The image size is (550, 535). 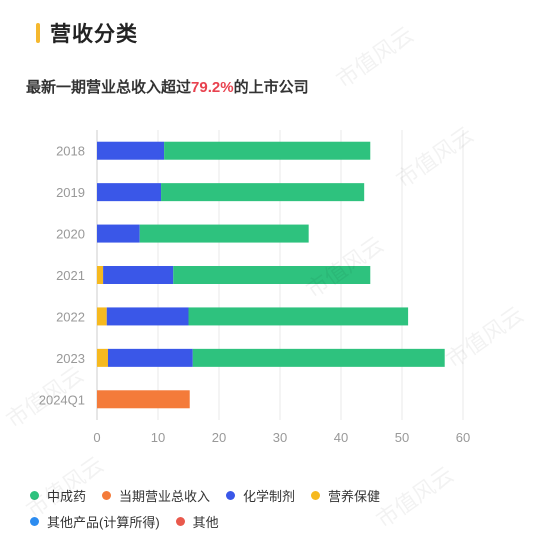 I want to click on x-tick-label: 10, so click(x=158, y=437).